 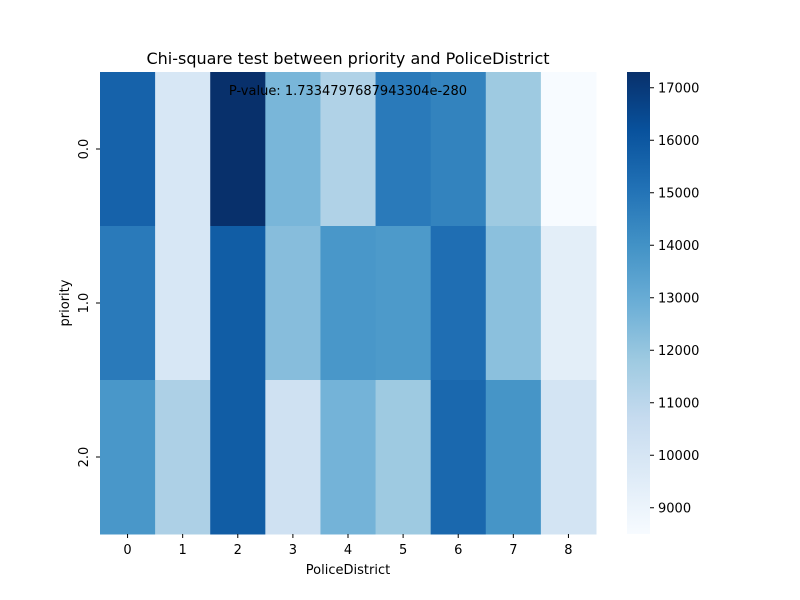 What do you see at coordinates (183, 550) in the screenshot?
I see `x-tick-label: 1` at bounding box center [183, 550].